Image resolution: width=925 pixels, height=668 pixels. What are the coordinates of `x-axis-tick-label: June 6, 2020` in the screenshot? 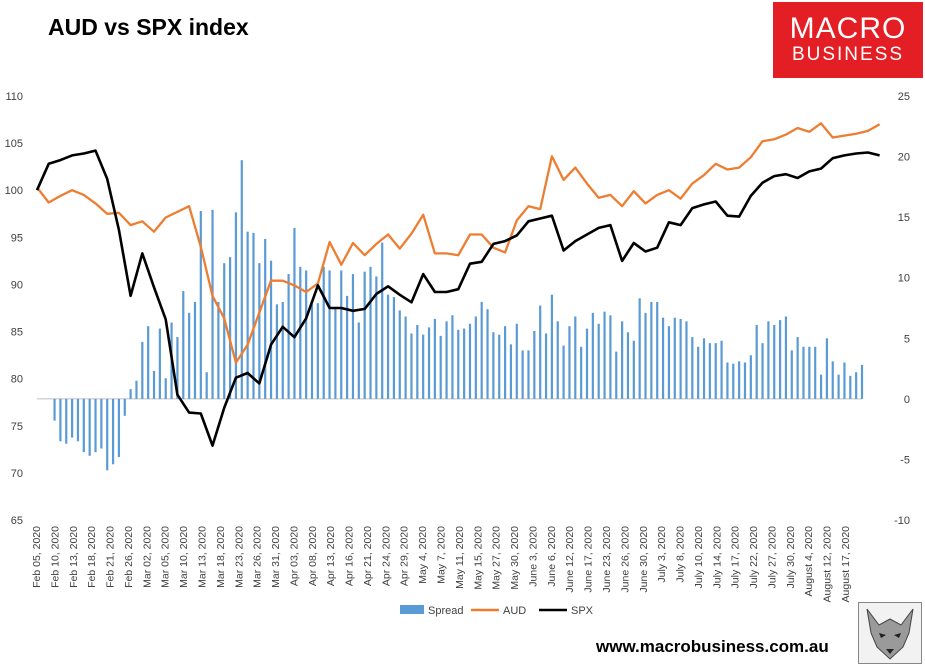 It's located at (552, 556).